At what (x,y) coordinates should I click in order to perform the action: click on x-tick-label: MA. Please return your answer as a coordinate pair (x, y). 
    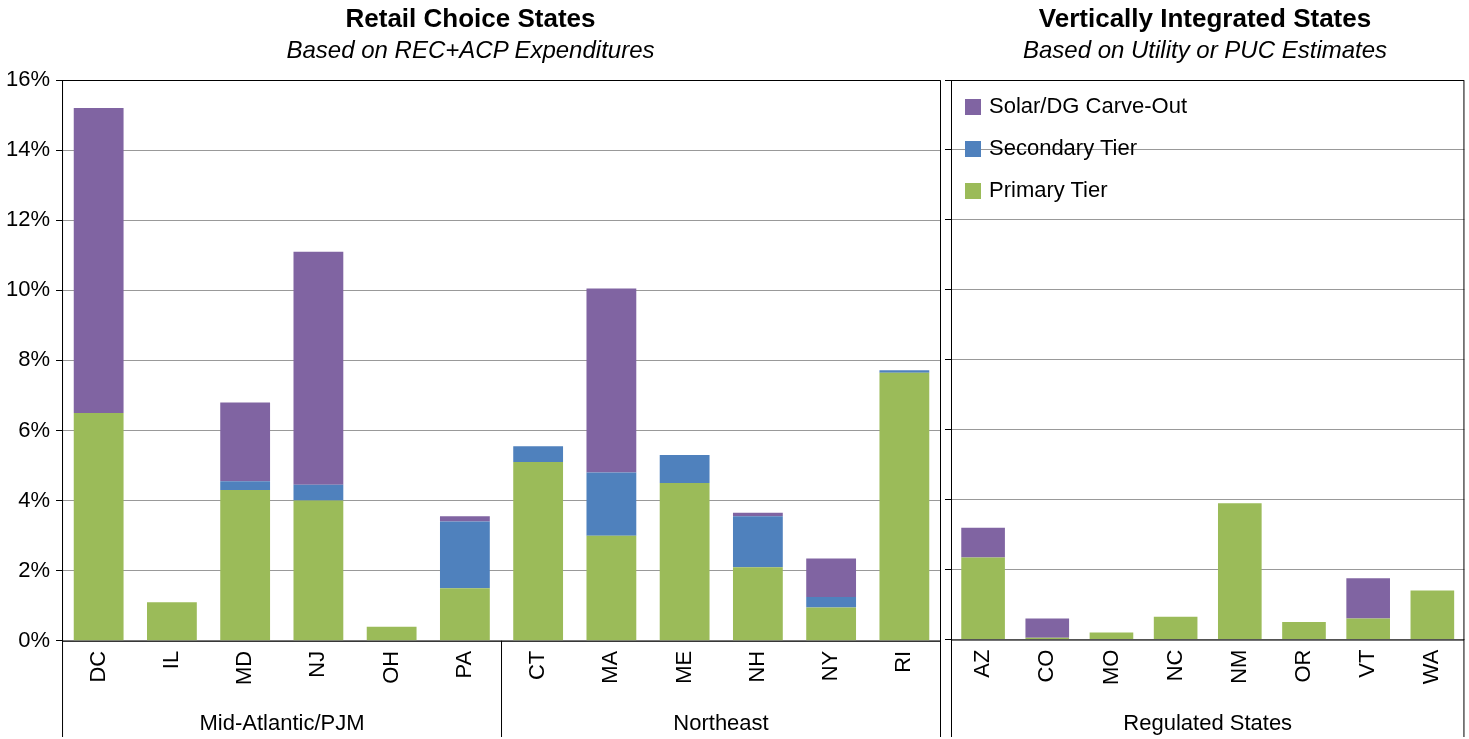
    Looking at the image, I should click on (610, 667).